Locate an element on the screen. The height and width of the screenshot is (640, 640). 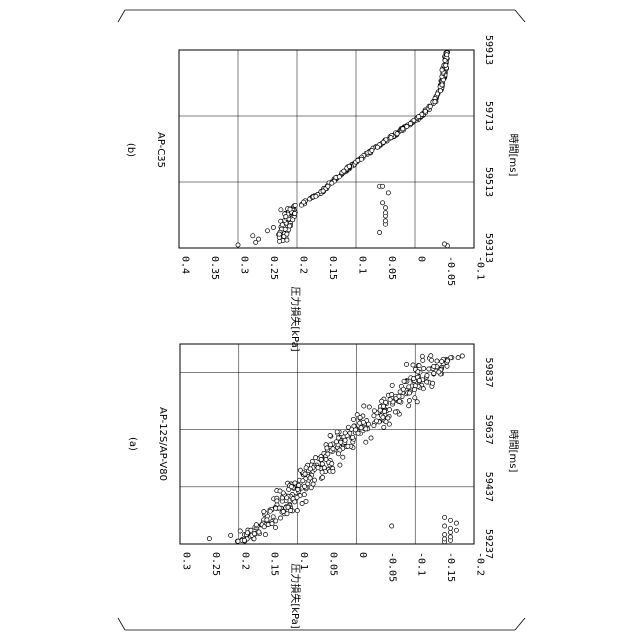
grid-b is located at coordinates (326, 149).